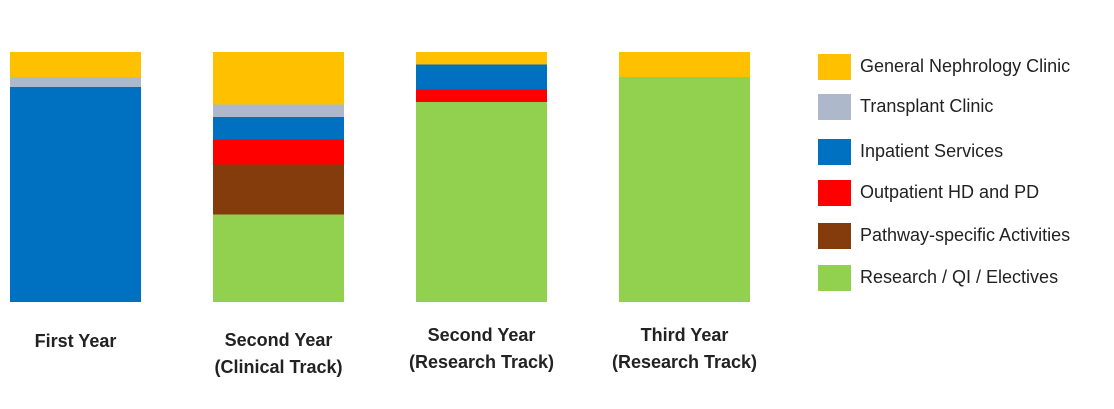 The image size is (1114, 409). I want to click on legend-label: Pathway-specific Activities, so click(965, 235).